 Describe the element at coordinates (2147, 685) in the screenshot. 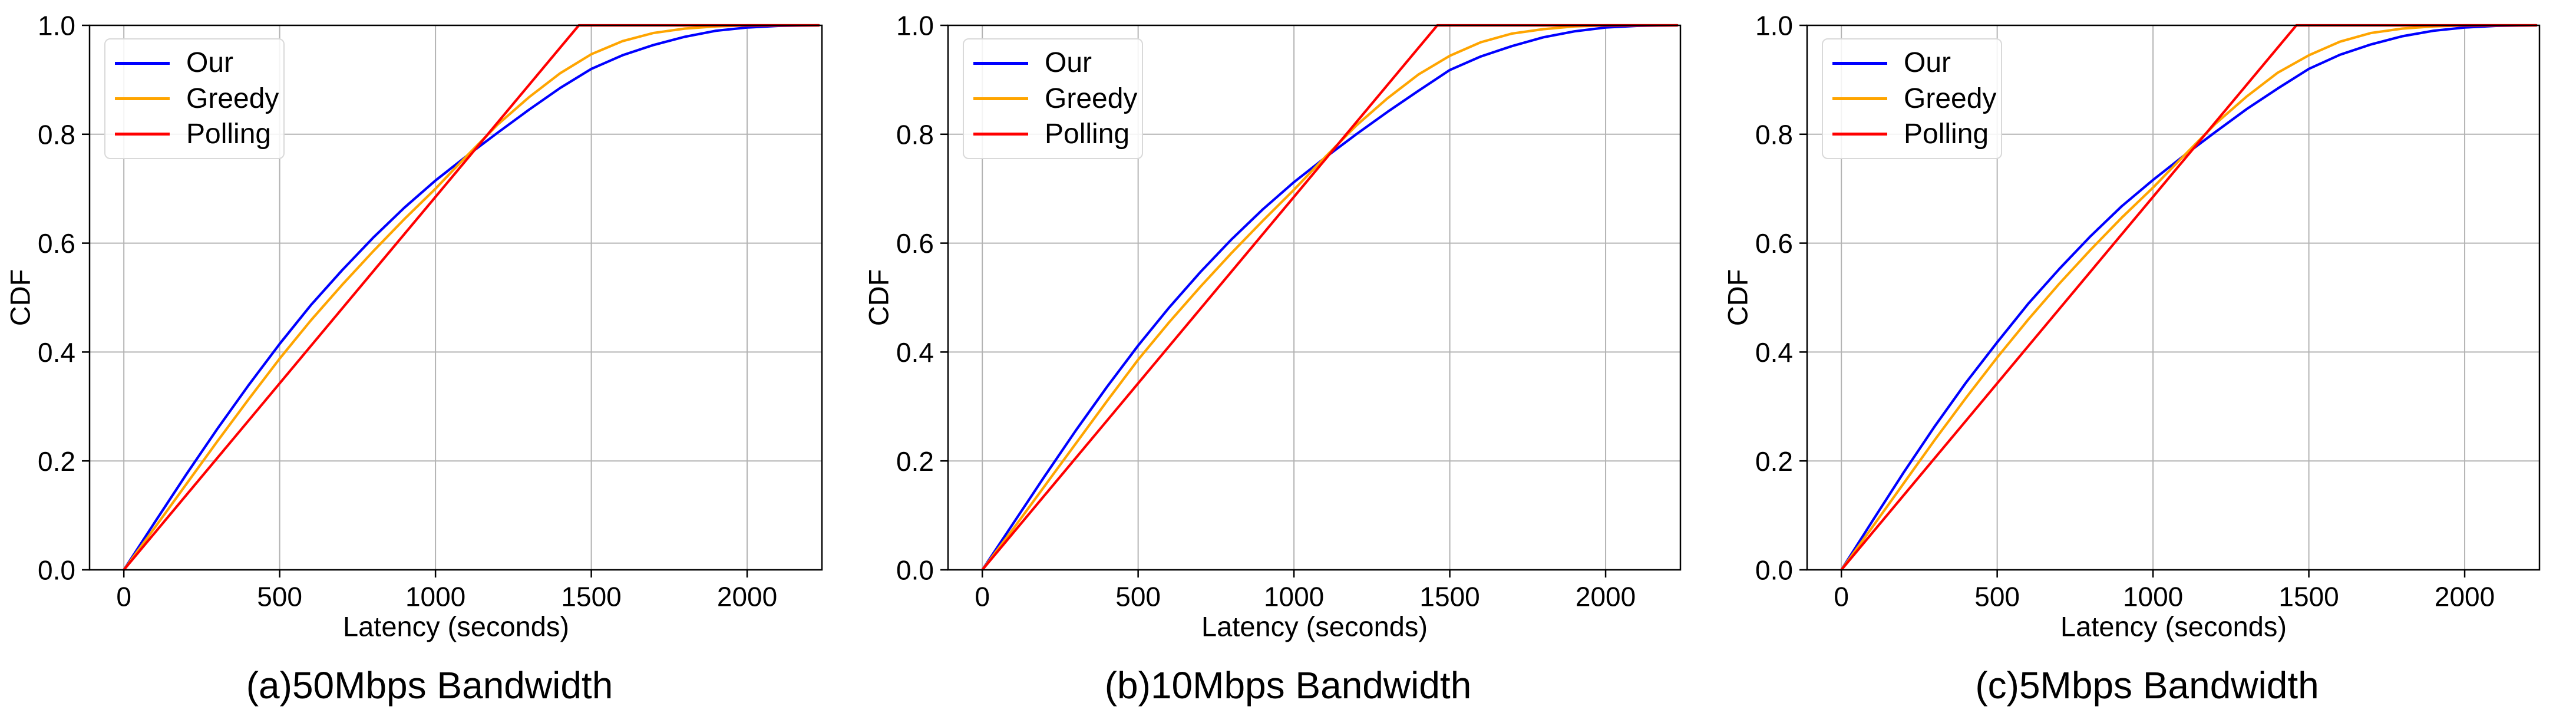

I see `subplot-caption: (c)5Mbps Bandwidth` at that location.